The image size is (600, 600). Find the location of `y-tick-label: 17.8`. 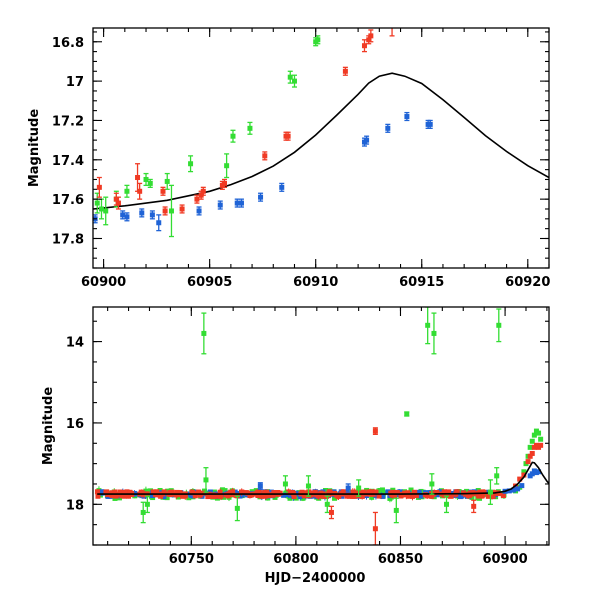

y-tick-label: 17.8 is located at coordinates (68, 239).